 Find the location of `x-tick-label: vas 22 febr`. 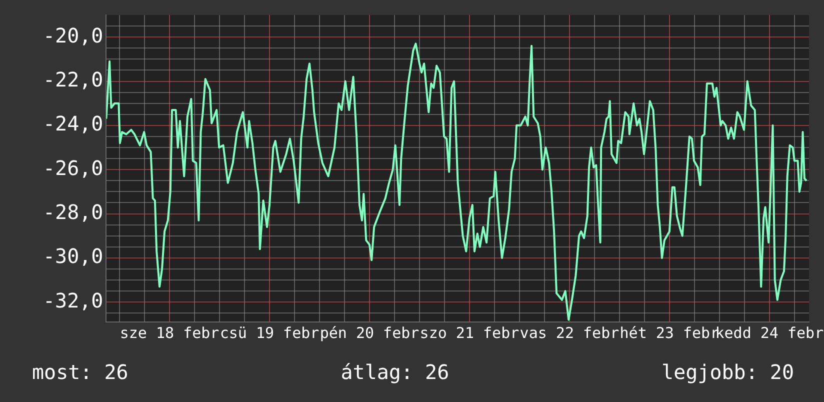

x-tick-label: vas 22 febr is located at coordinates (570, 333).